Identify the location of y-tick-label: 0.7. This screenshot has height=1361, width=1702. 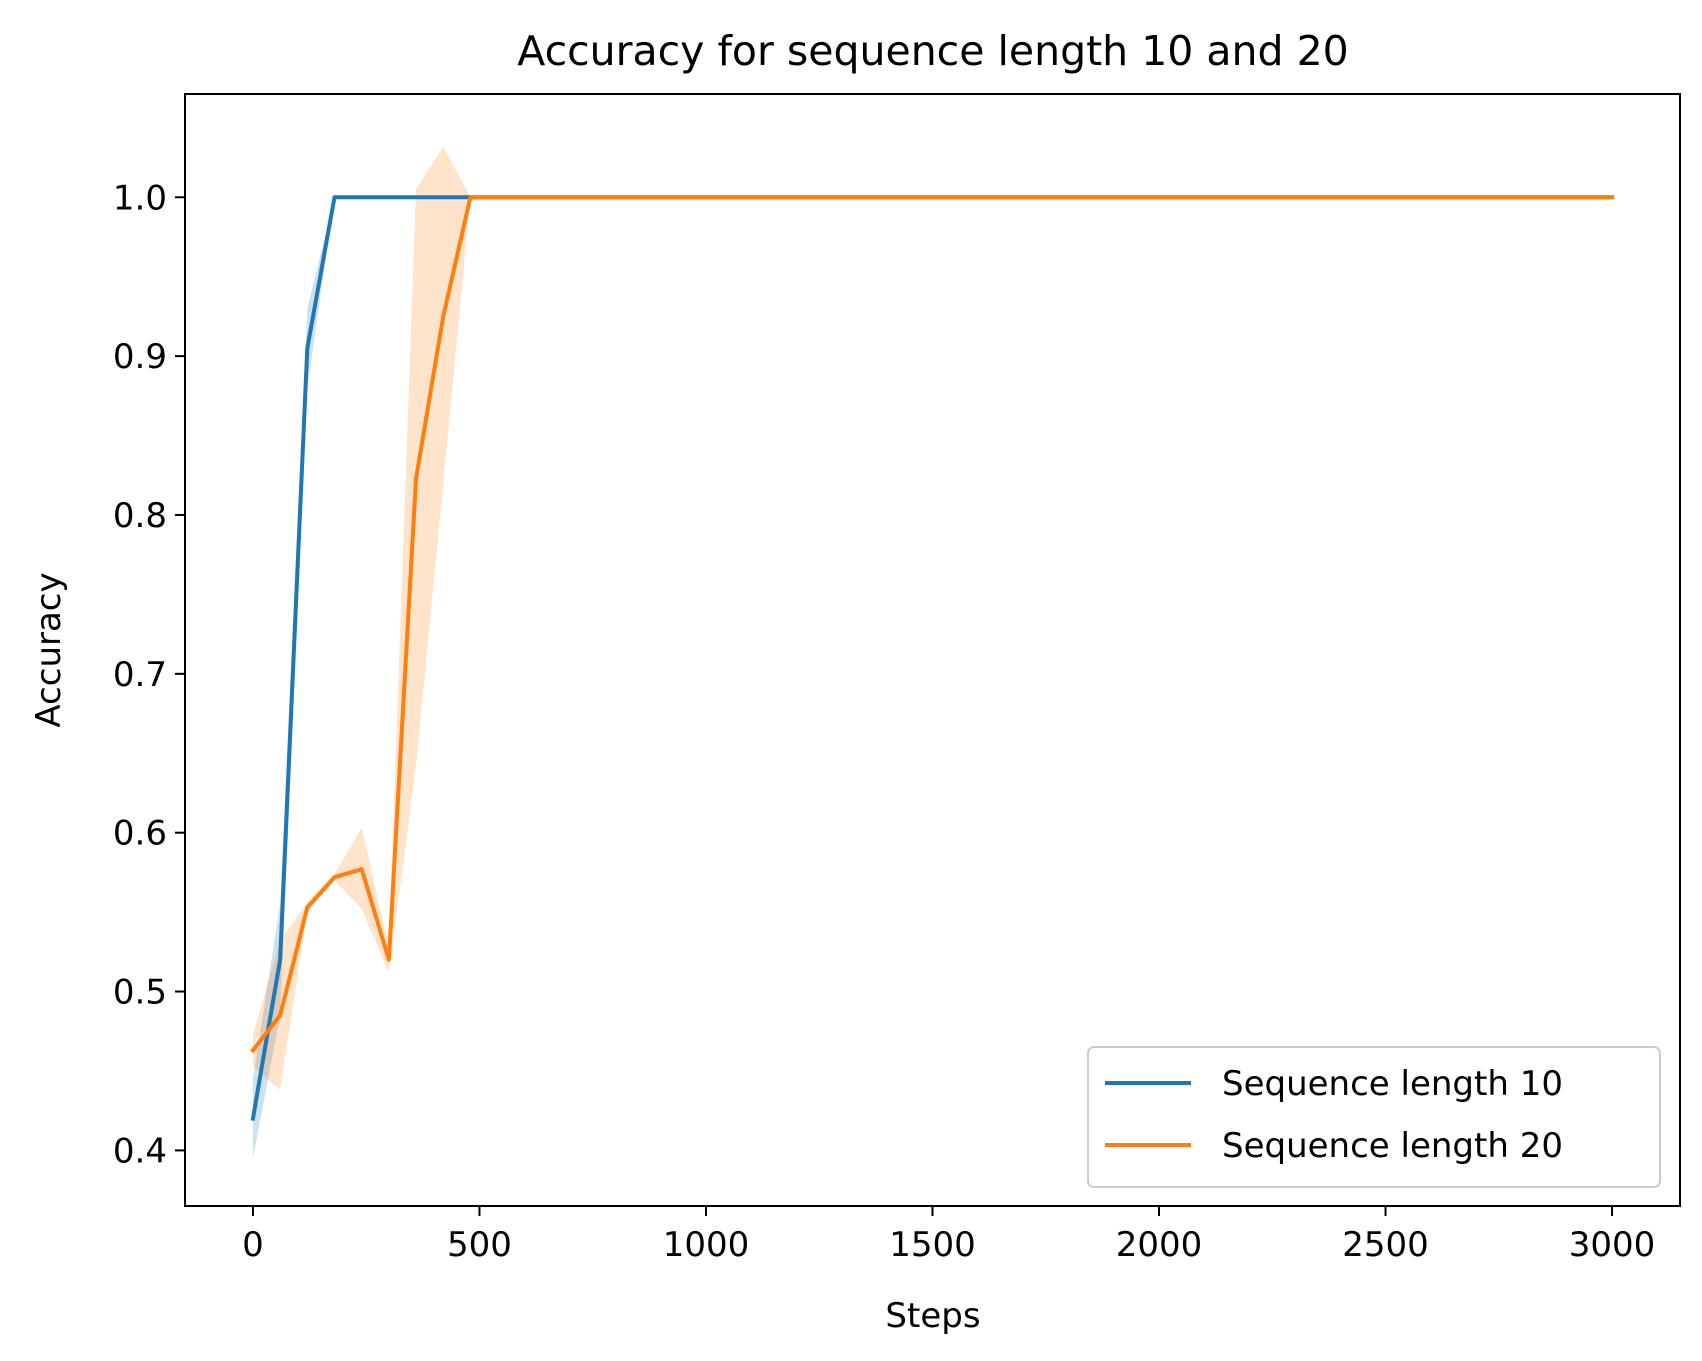
(140, 675).